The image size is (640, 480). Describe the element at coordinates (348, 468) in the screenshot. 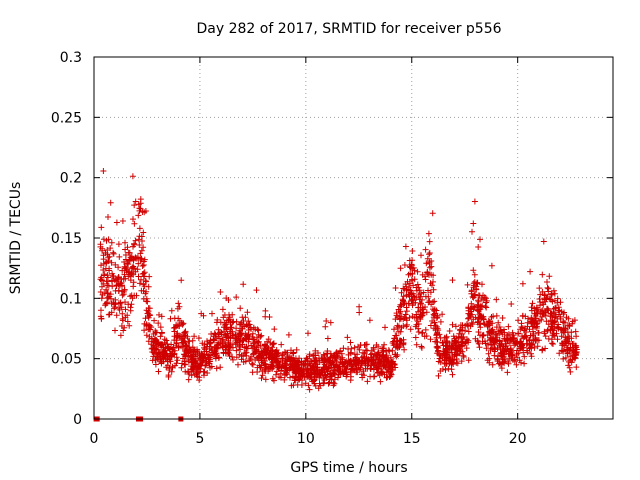

I see `x-axis-label: GPS time / hours` at that location.